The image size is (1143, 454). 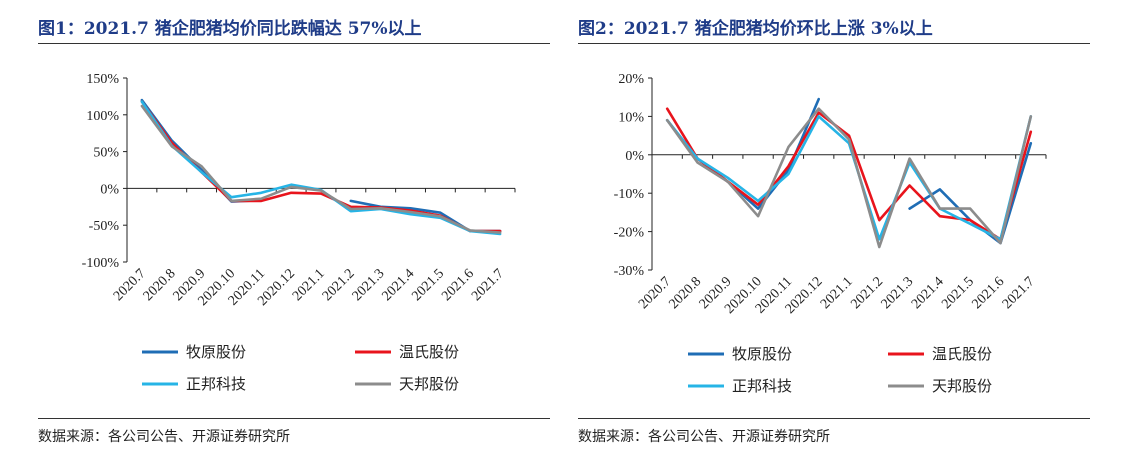 What do you see at coordinates (631, 79) in the screenshot?
I see `y-tick-label: 20%` at bounding box center [631, 79].